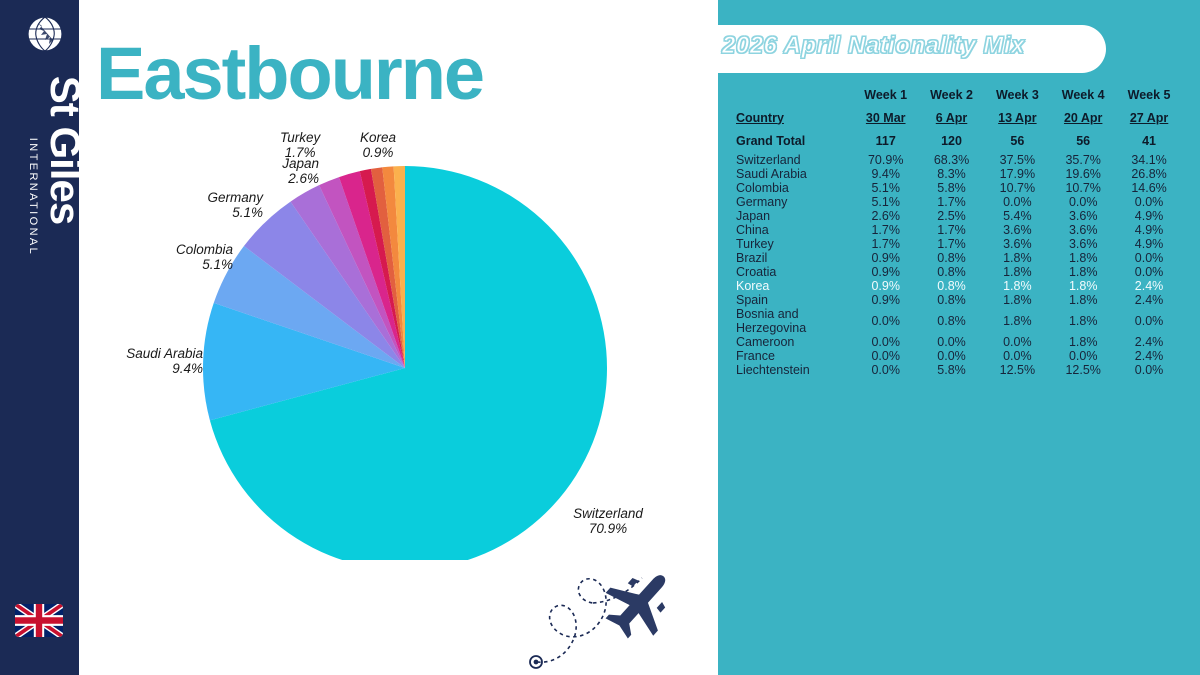 The width and height of the screenshot is (1200, 675). Describe the element at coordinates (1149, 230) in the screenshot. I see `row-value-week-5: 4.9%` at that location.